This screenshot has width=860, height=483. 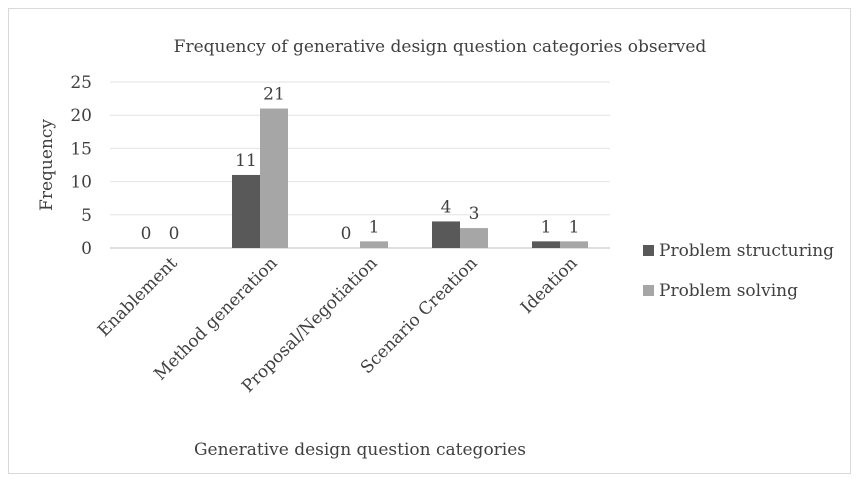 What do you see at coordinates (81, 83) in the screenshot?
I see `y-tick-label: 25` at bounding box center [81, 83].